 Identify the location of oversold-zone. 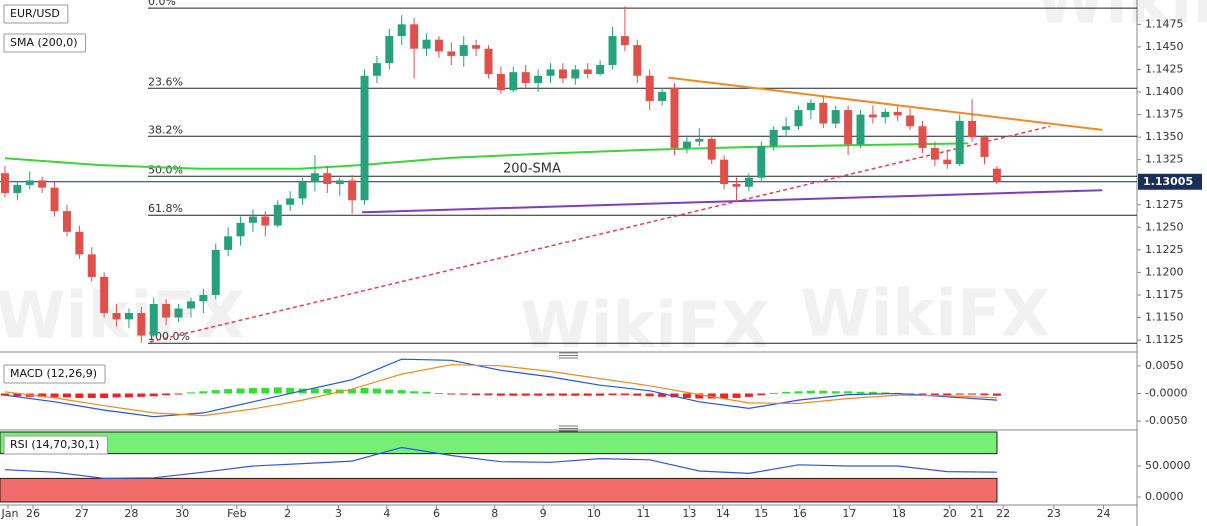
(499, 490).